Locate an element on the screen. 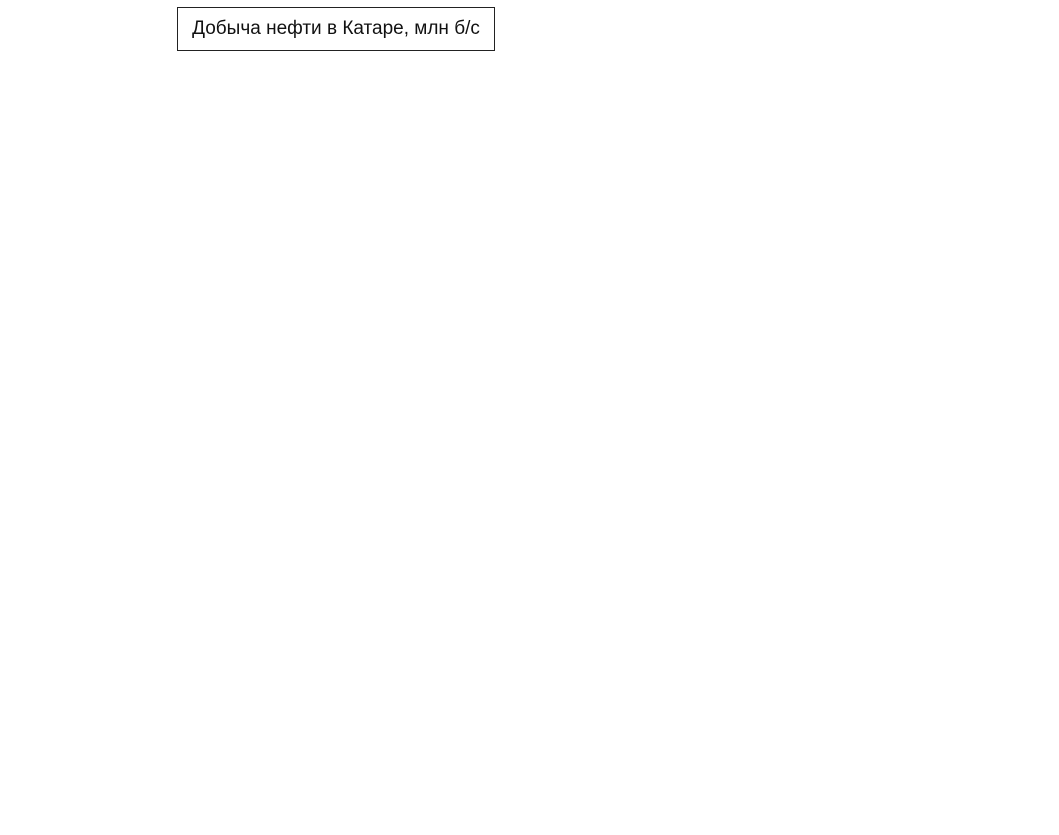 Image resolution: width=1059 pixels, height=835 pixels. x-tick-label: 2018 is located at coordinates (901, 815).